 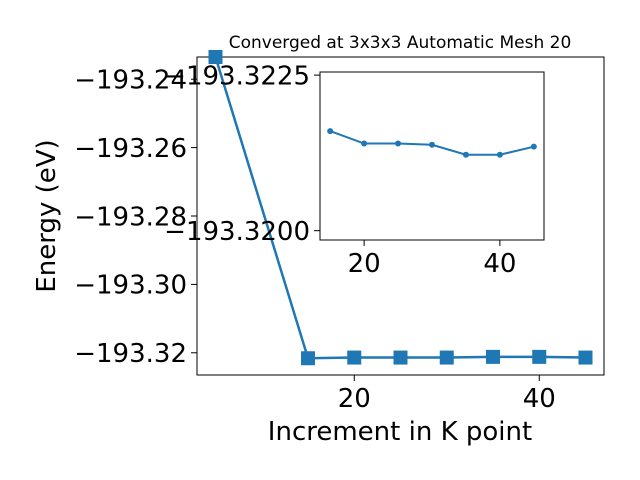 What do you see at coordinates (130, 354) in the screenshot?
I see `main-y-tick-label: −193.32` at bounding box center [130, 354].